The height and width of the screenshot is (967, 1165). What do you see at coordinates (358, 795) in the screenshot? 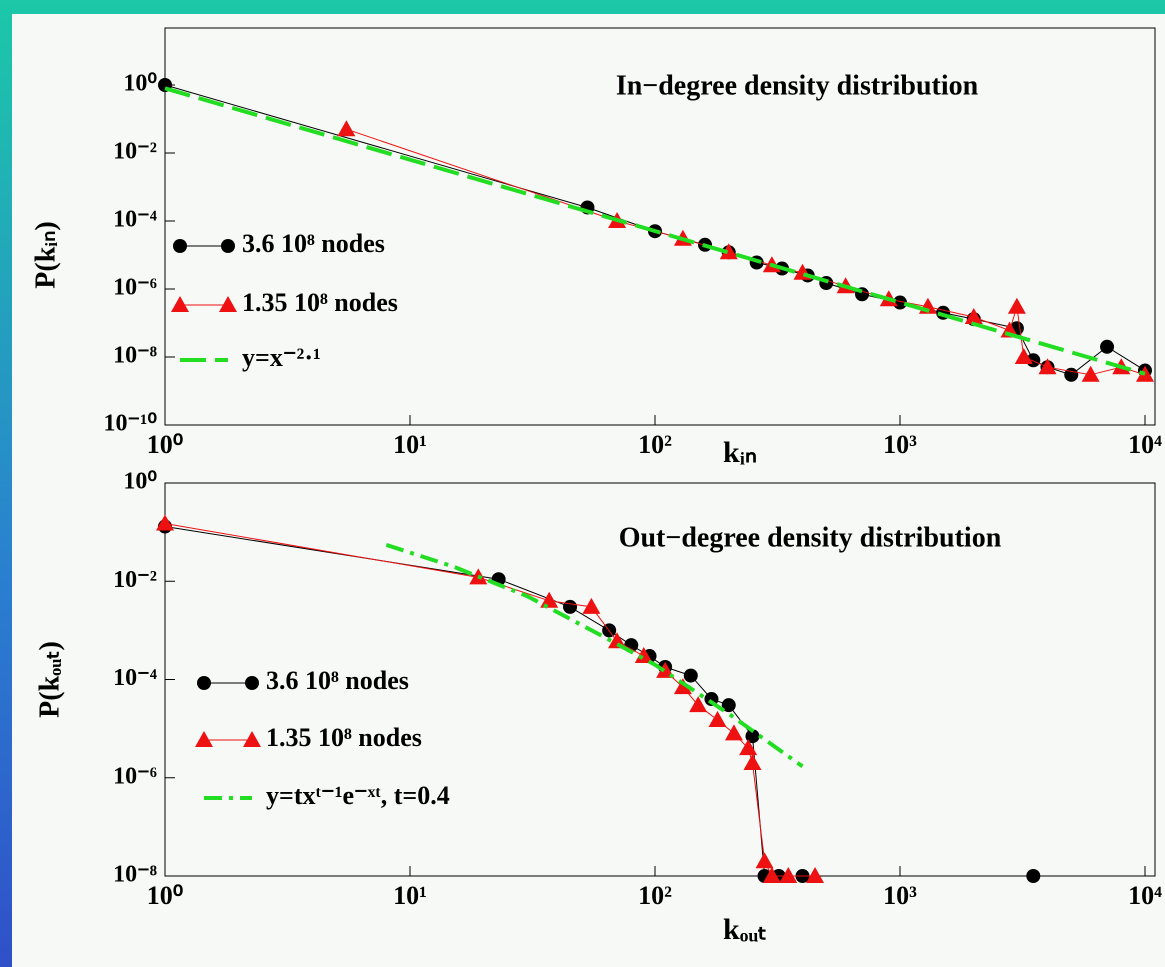
I see `legend-label: y=txᵗ⁻¹e⁻ˣᵗ, t=0.4` at bounding box center [358, 795].